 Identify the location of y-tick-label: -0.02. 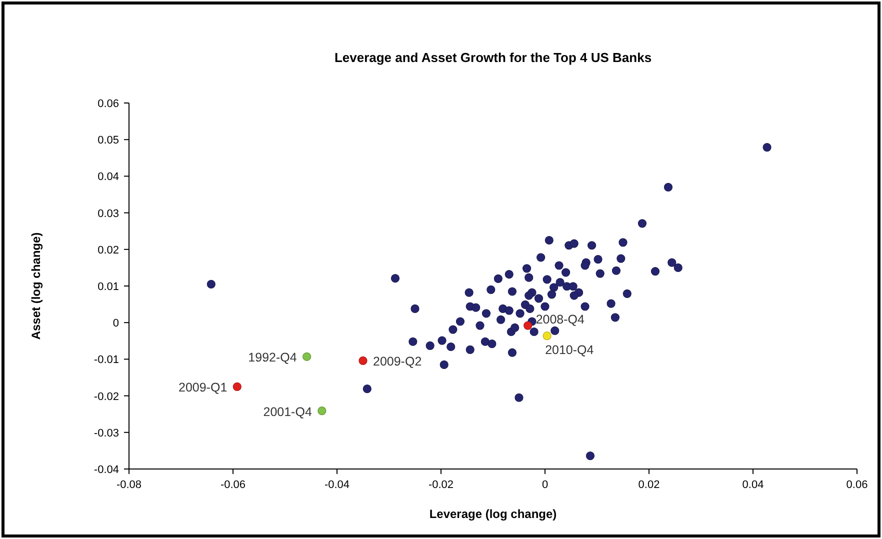
(106, 396).